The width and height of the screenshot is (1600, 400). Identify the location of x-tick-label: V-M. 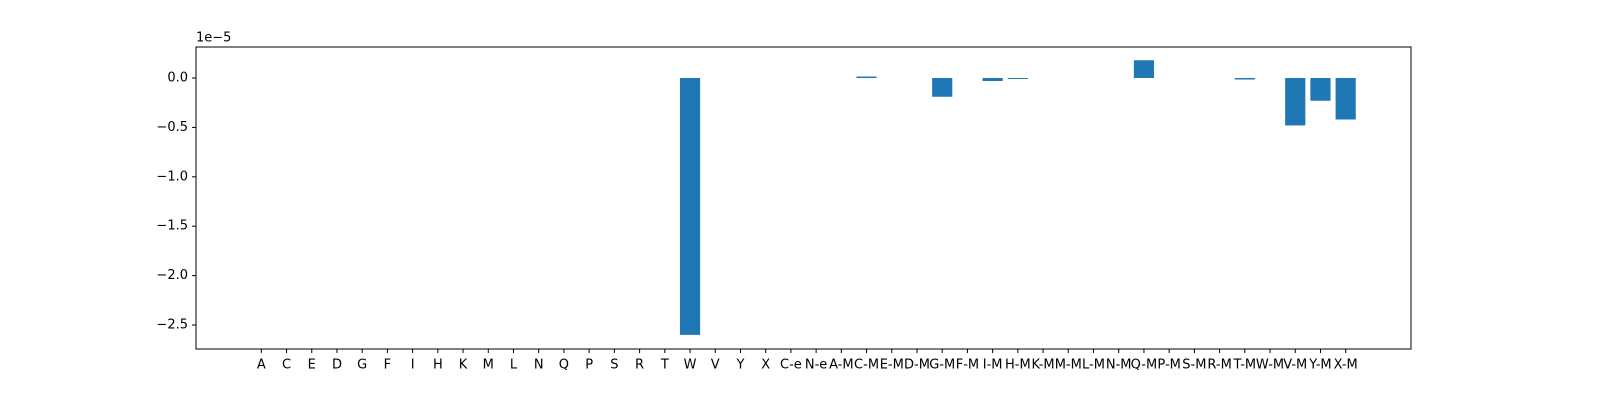
(1295, 365).